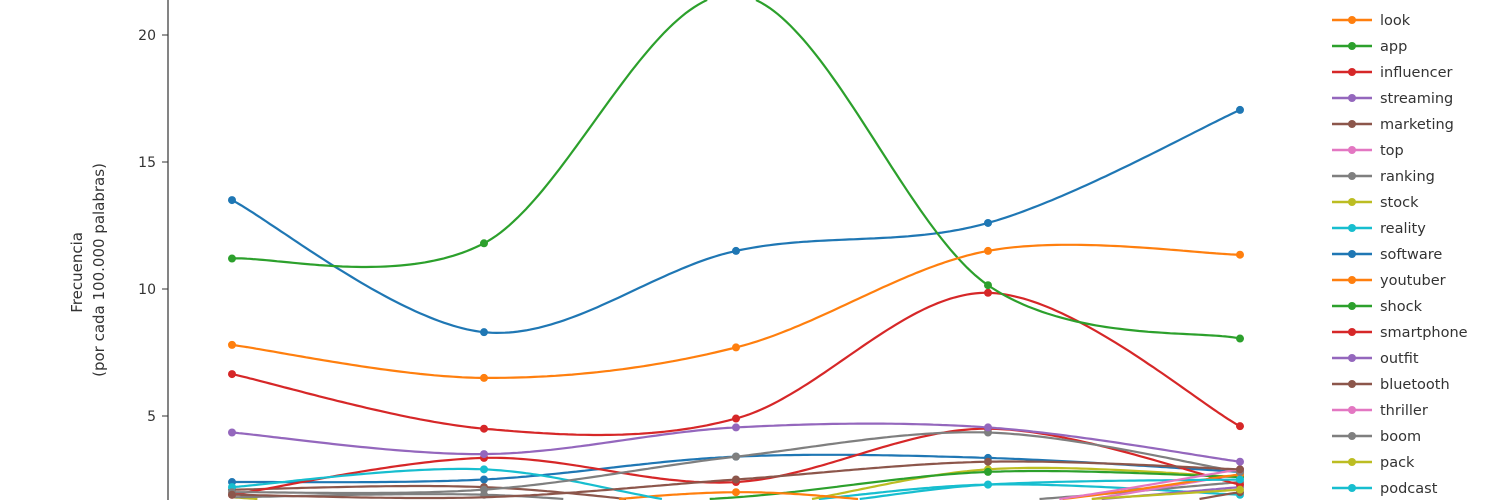 This screenshot has width=1500, height=500. I want to click on legend-item-stock: stock, so click(1375, 203).